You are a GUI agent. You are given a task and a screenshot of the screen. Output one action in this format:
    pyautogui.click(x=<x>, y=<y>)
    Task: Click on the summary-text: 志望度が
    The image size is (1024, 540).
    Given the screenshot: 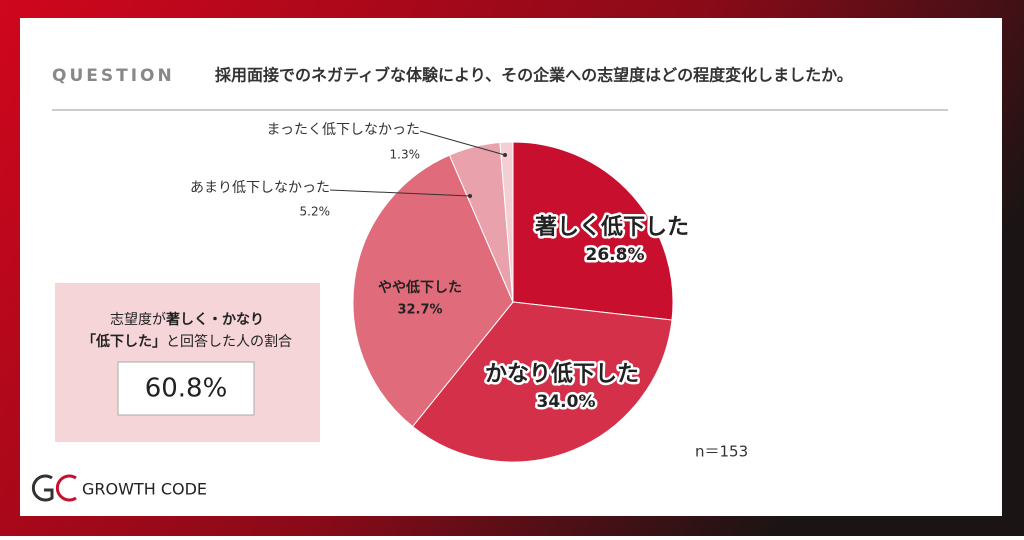 What is the action you would take?
    pyautogui.click(x=138, y=320)
    